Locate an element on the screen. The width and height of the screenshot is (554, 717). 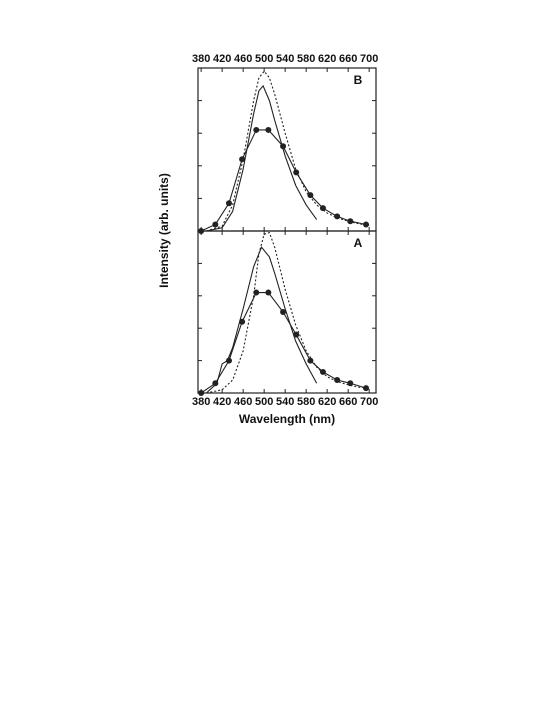
panel-label: A is located at coordinates (358, 243).